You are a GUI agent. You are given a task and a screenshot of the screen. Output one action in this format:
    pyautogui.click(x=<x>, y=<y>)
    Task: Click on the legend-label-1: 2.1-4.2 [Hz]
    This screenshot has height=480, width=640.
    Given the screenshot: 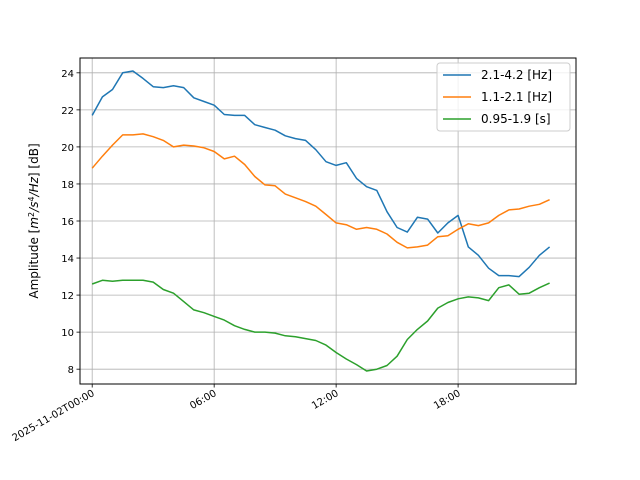 What is the action you would take?
    pyautogui.click(x=516, y=75)
    